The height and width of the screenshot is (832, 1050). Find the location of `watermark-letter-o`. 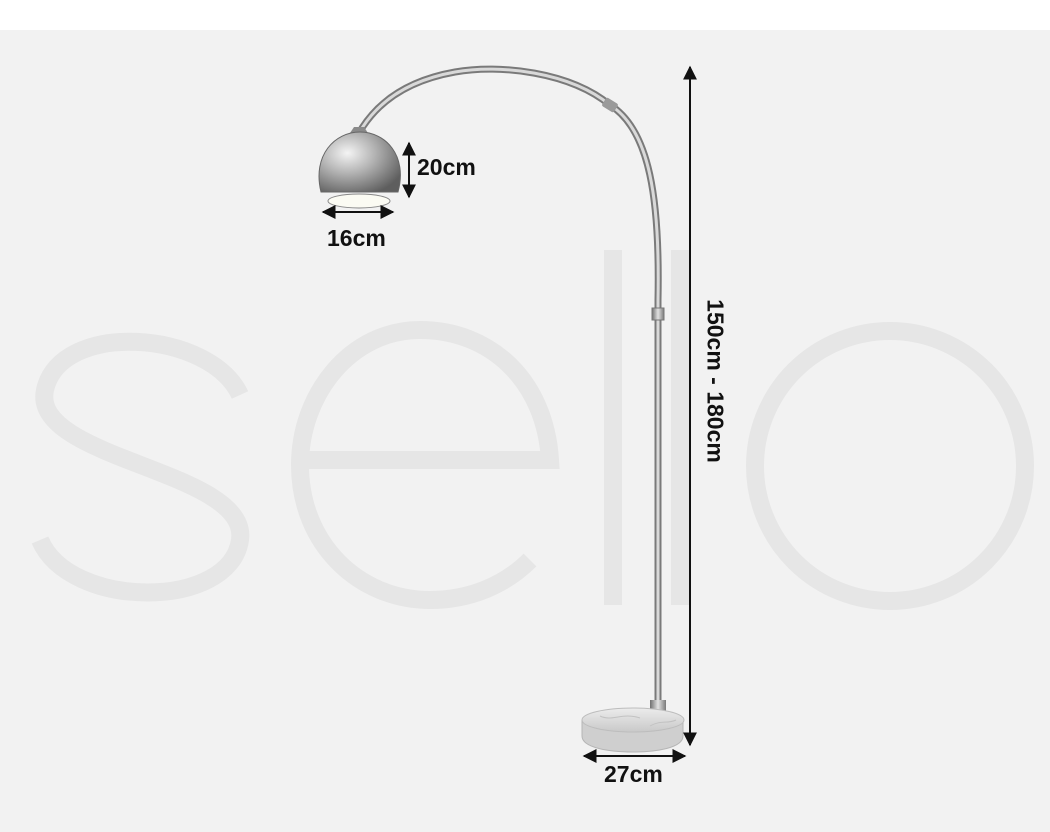

watermark-letter-o is located at coordinates (890, 466).